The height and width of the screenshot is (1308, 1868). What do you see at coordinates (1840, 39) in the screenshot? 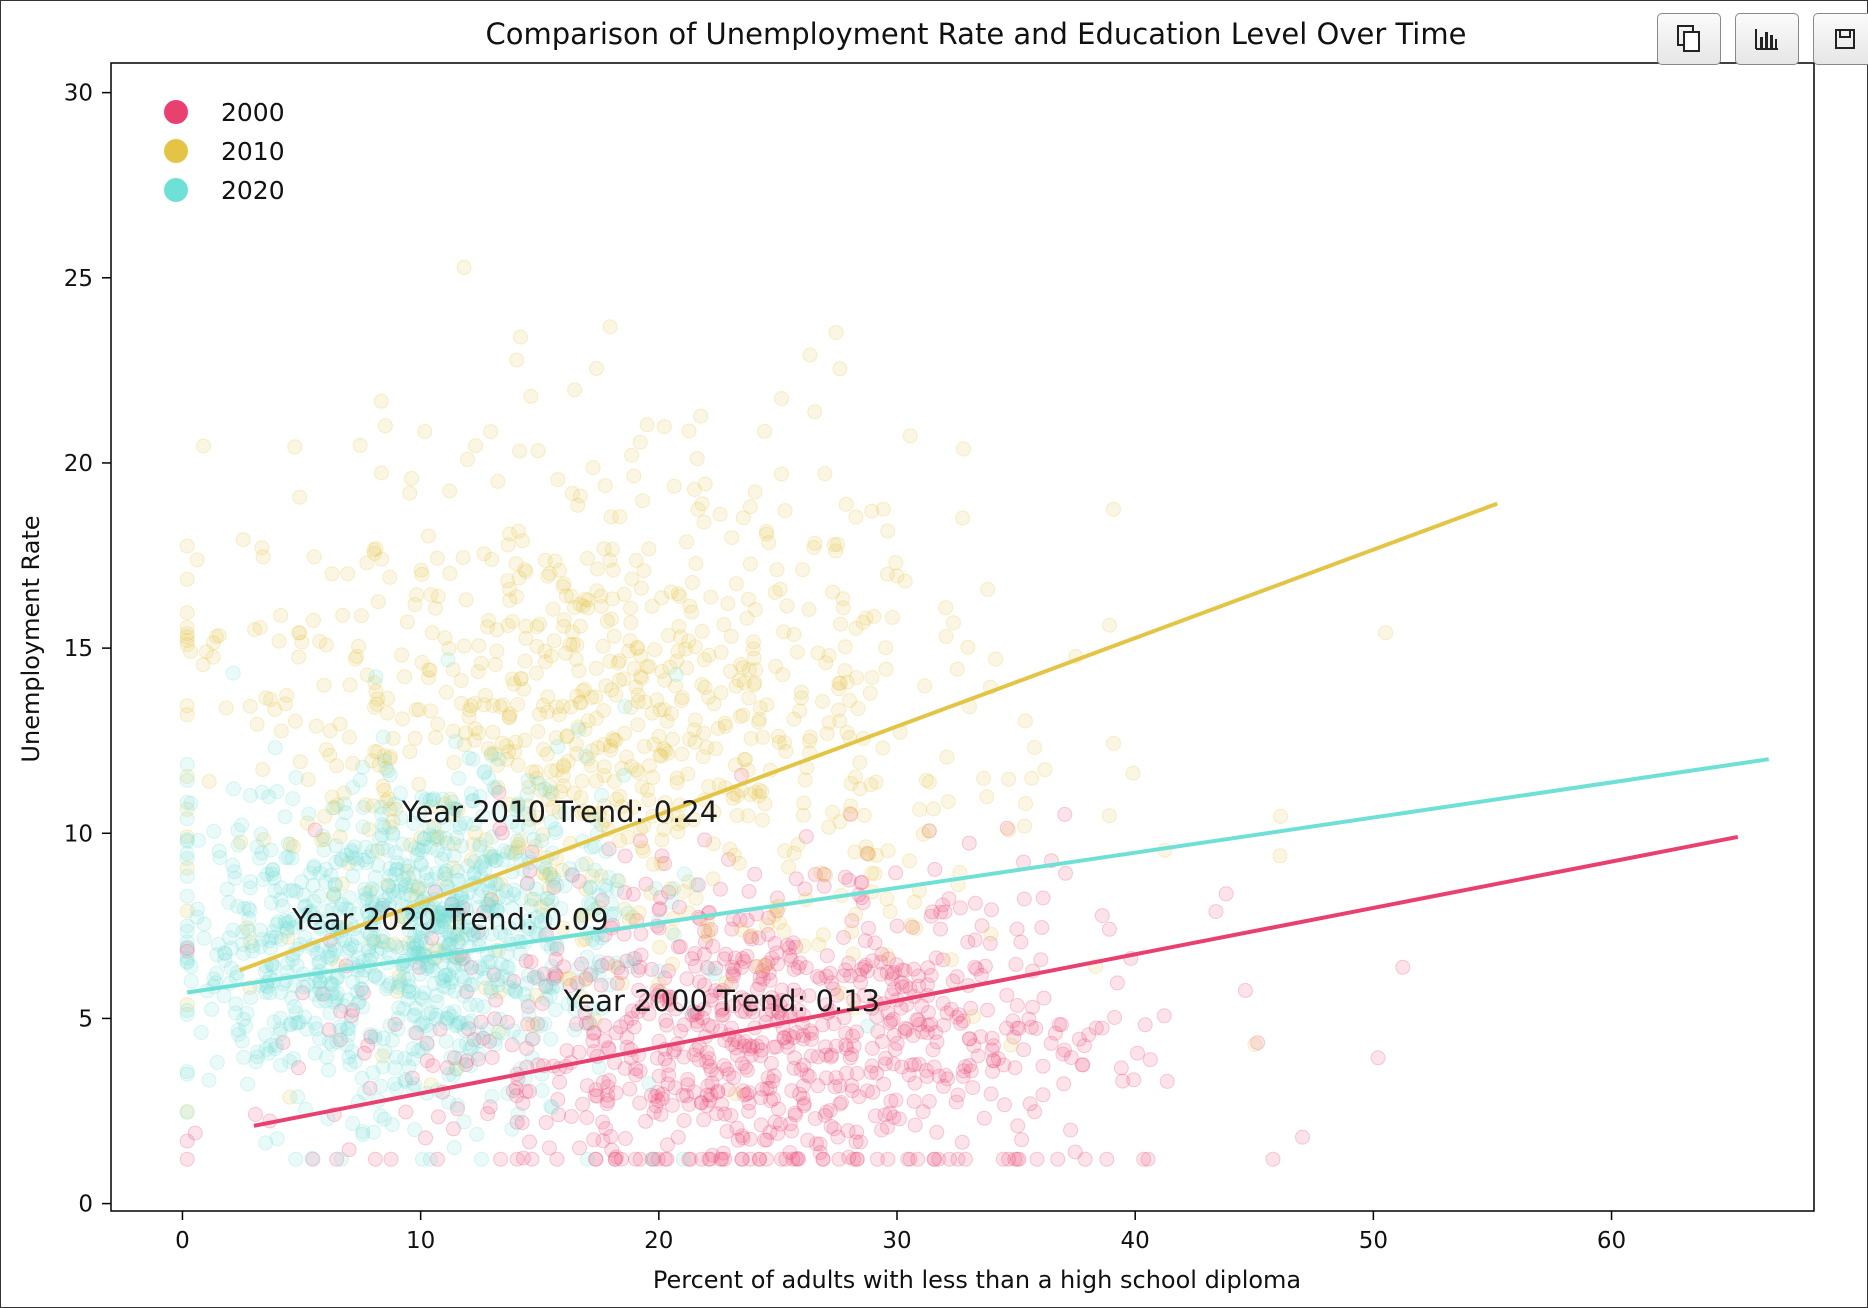
I see `save-button` at bounding box center [1840, 39].